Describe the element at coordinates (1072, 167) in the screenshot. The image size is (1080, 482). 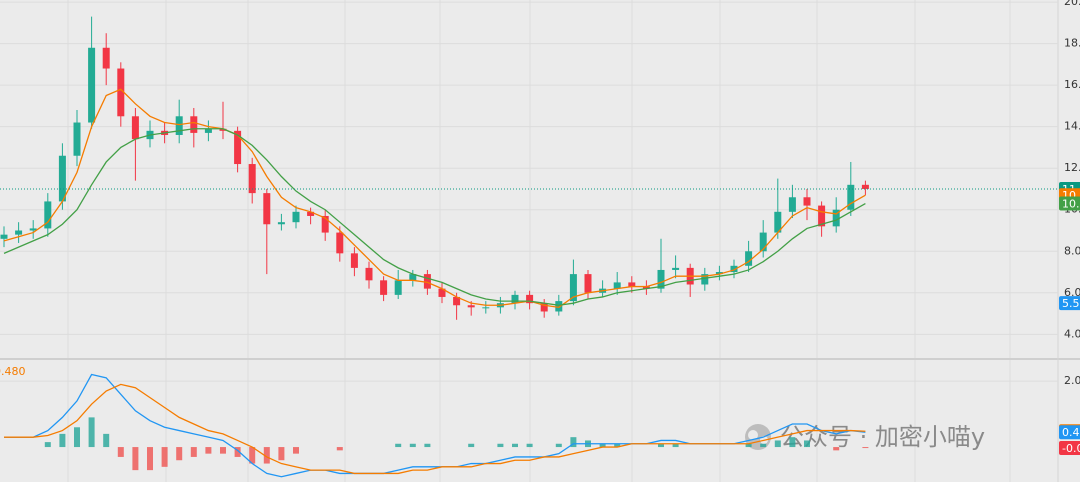
I see `y-tick-label: 12.000` at that location.